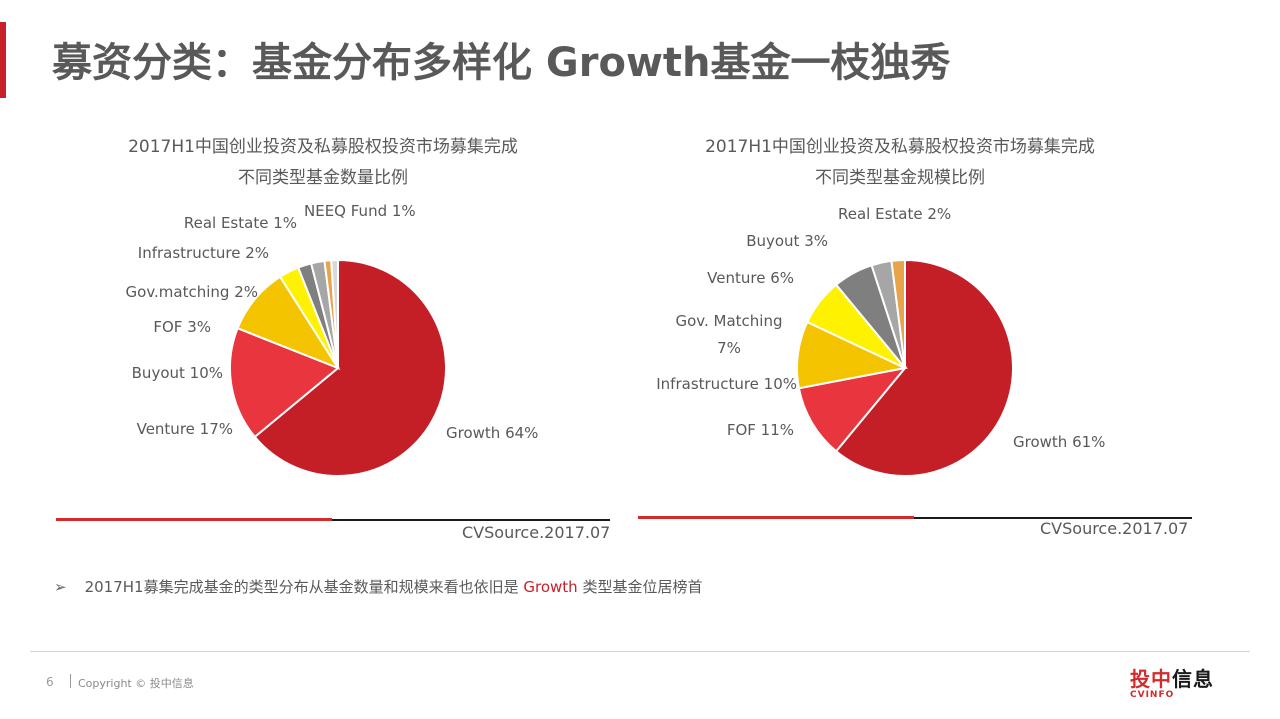 The image size is (1280, 719). Describe the element at coordinates (471, 520) in the screenshot. I see `chart1-source-rule-black` at that location.